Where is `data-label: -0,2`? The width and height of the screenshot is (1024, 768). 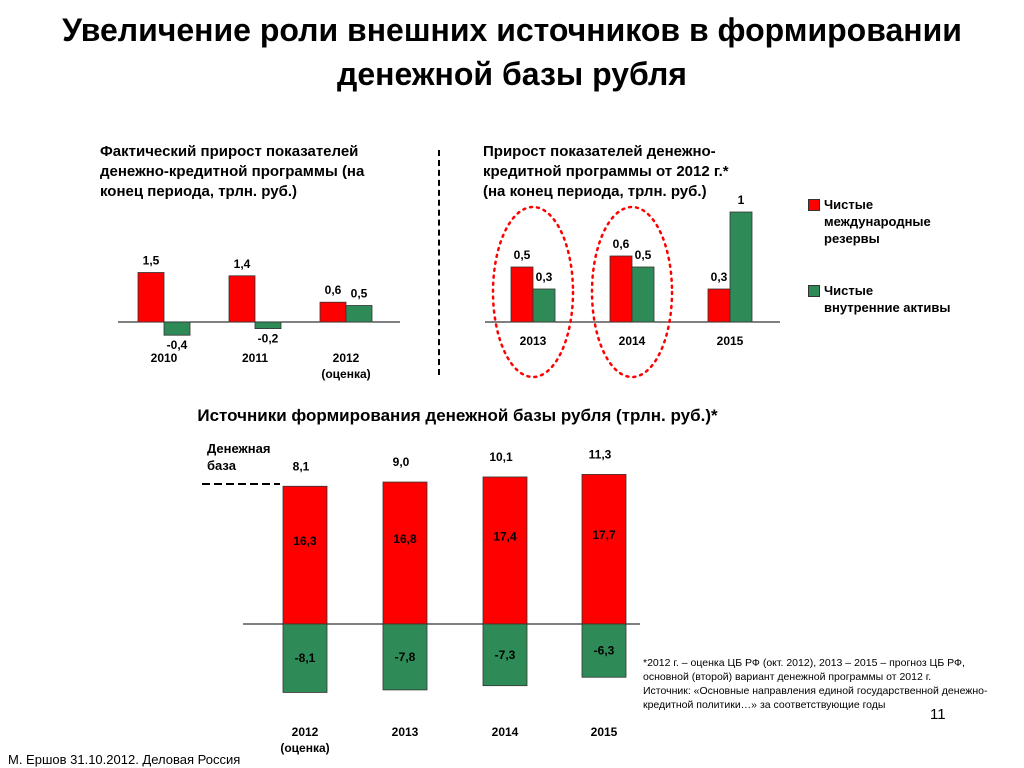 data-label: -0,2 is located at coordinates (268, 339).